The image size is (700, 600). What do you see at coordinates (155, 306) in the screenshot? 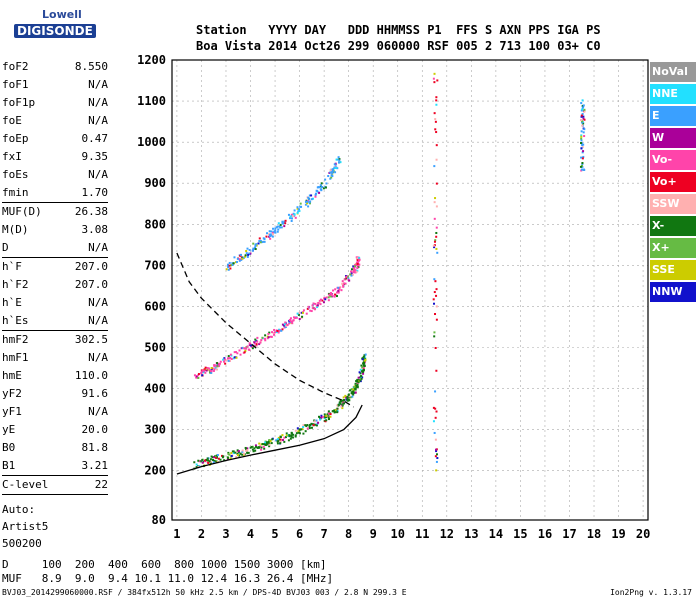
I see `y-tick-label: 600` at bounding box center [155, 306].